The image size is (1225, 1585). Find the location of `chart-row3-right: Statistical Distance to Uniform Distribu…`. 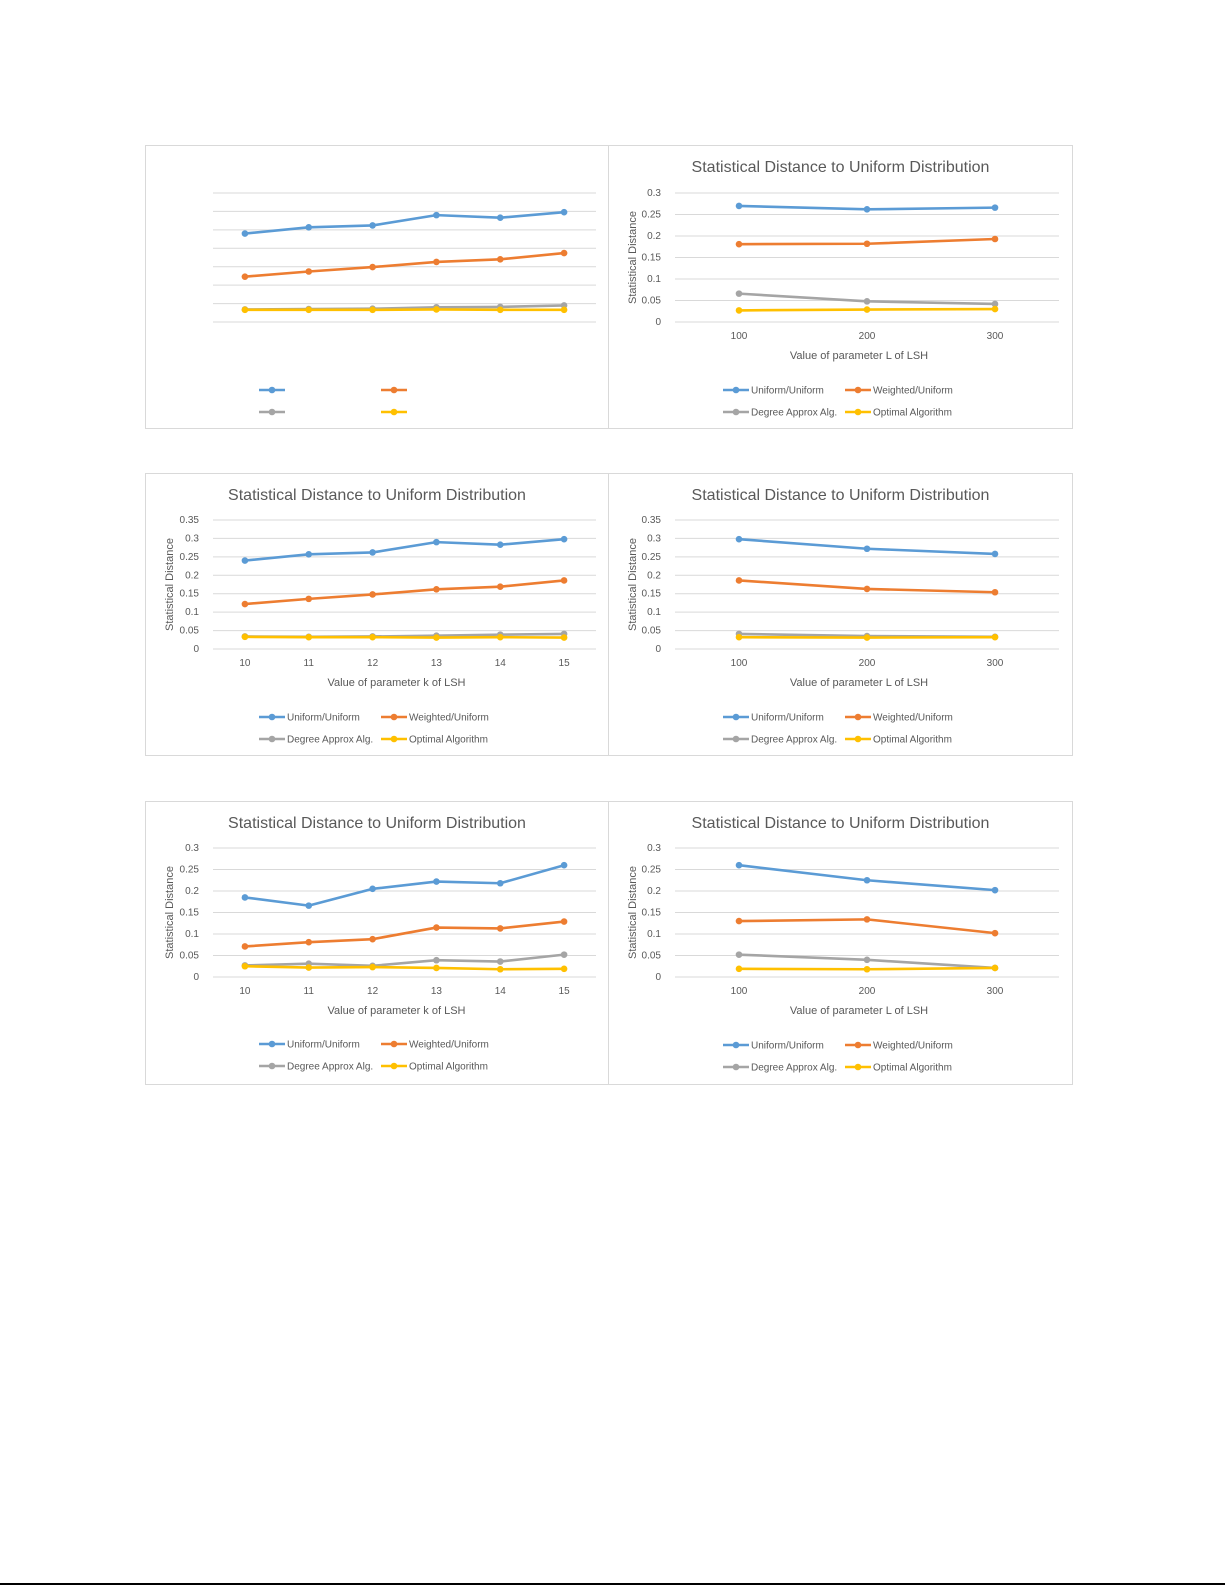

chart-row3-right: Statistical Distance to Uniform Distribu… is located at coordinates (843, 944).